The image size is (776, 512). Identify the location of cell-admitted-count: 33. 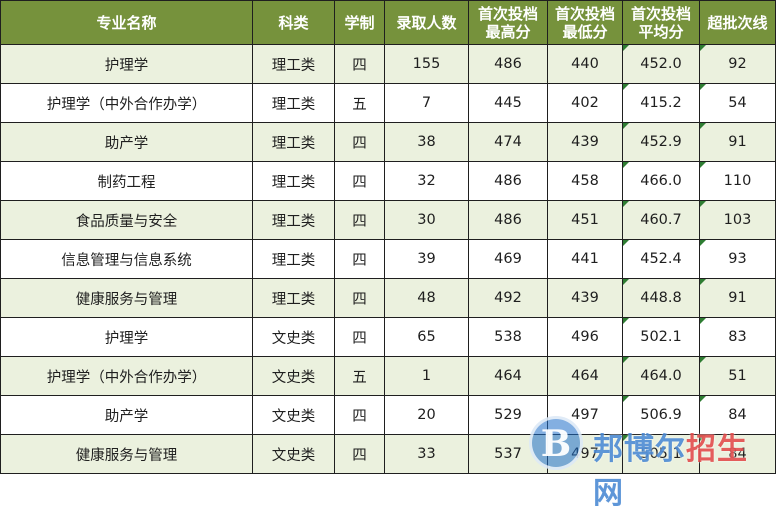
(426, 454).